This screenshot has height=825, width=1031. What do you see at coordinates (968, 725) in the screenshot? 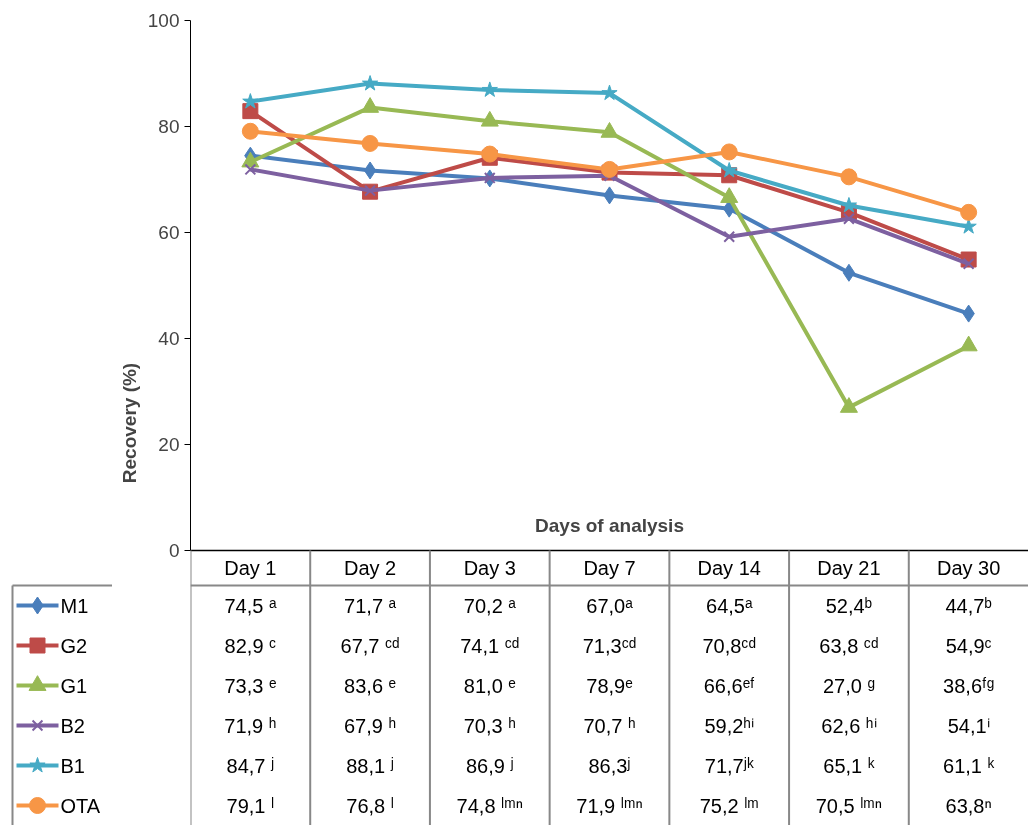
I see `data-label: 54,1ⁱ` at bounding box center [968, 725].